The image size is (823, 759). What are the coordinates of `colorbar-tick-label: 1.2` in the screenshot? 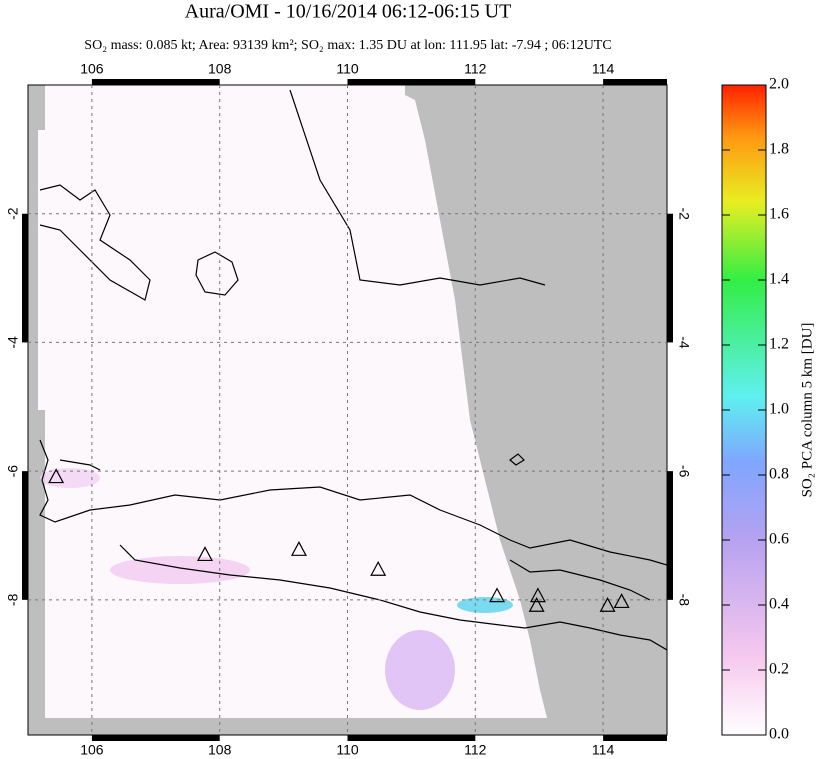 It's located at (779, 344).